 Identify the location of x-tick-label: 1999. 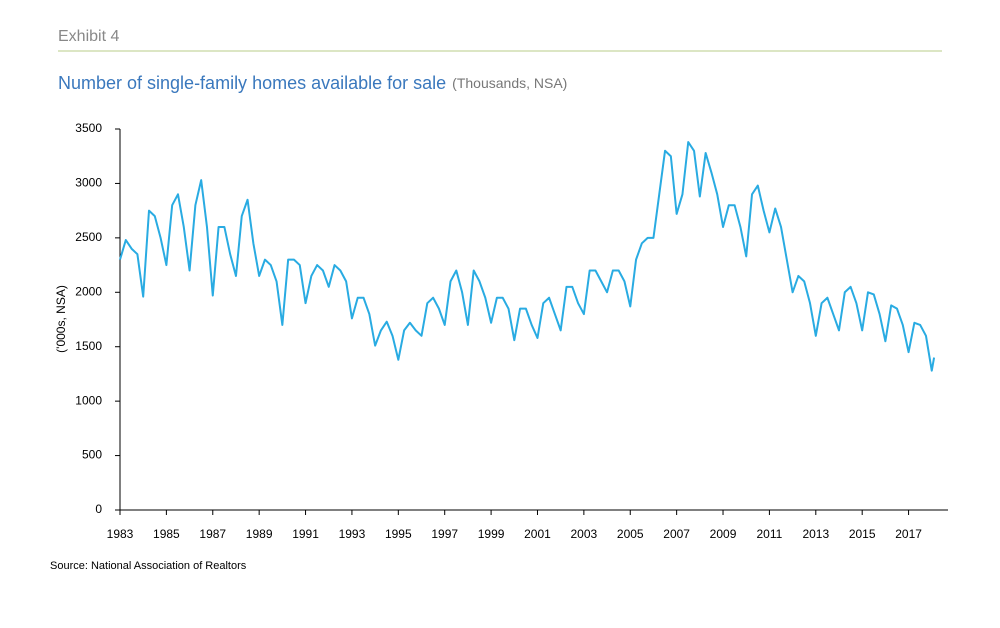
(491, 534).